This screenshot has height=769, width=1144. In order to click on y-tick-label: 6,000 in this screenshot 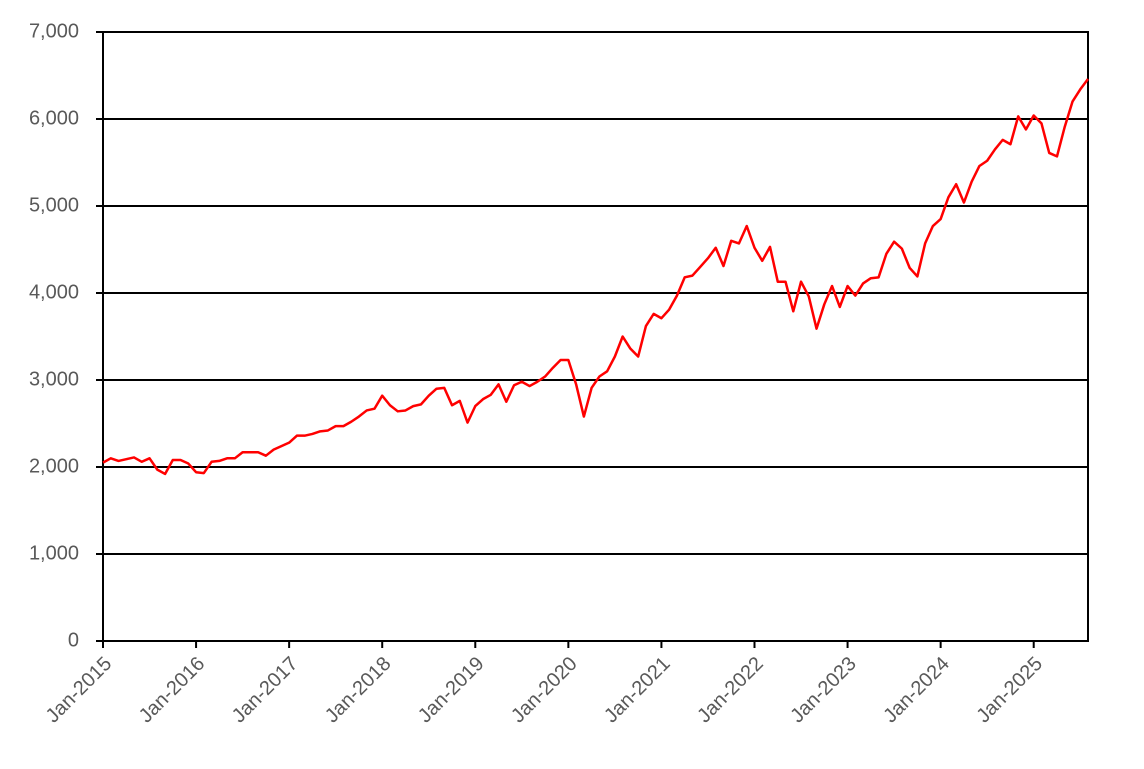, I will do `click(54, 118)`.